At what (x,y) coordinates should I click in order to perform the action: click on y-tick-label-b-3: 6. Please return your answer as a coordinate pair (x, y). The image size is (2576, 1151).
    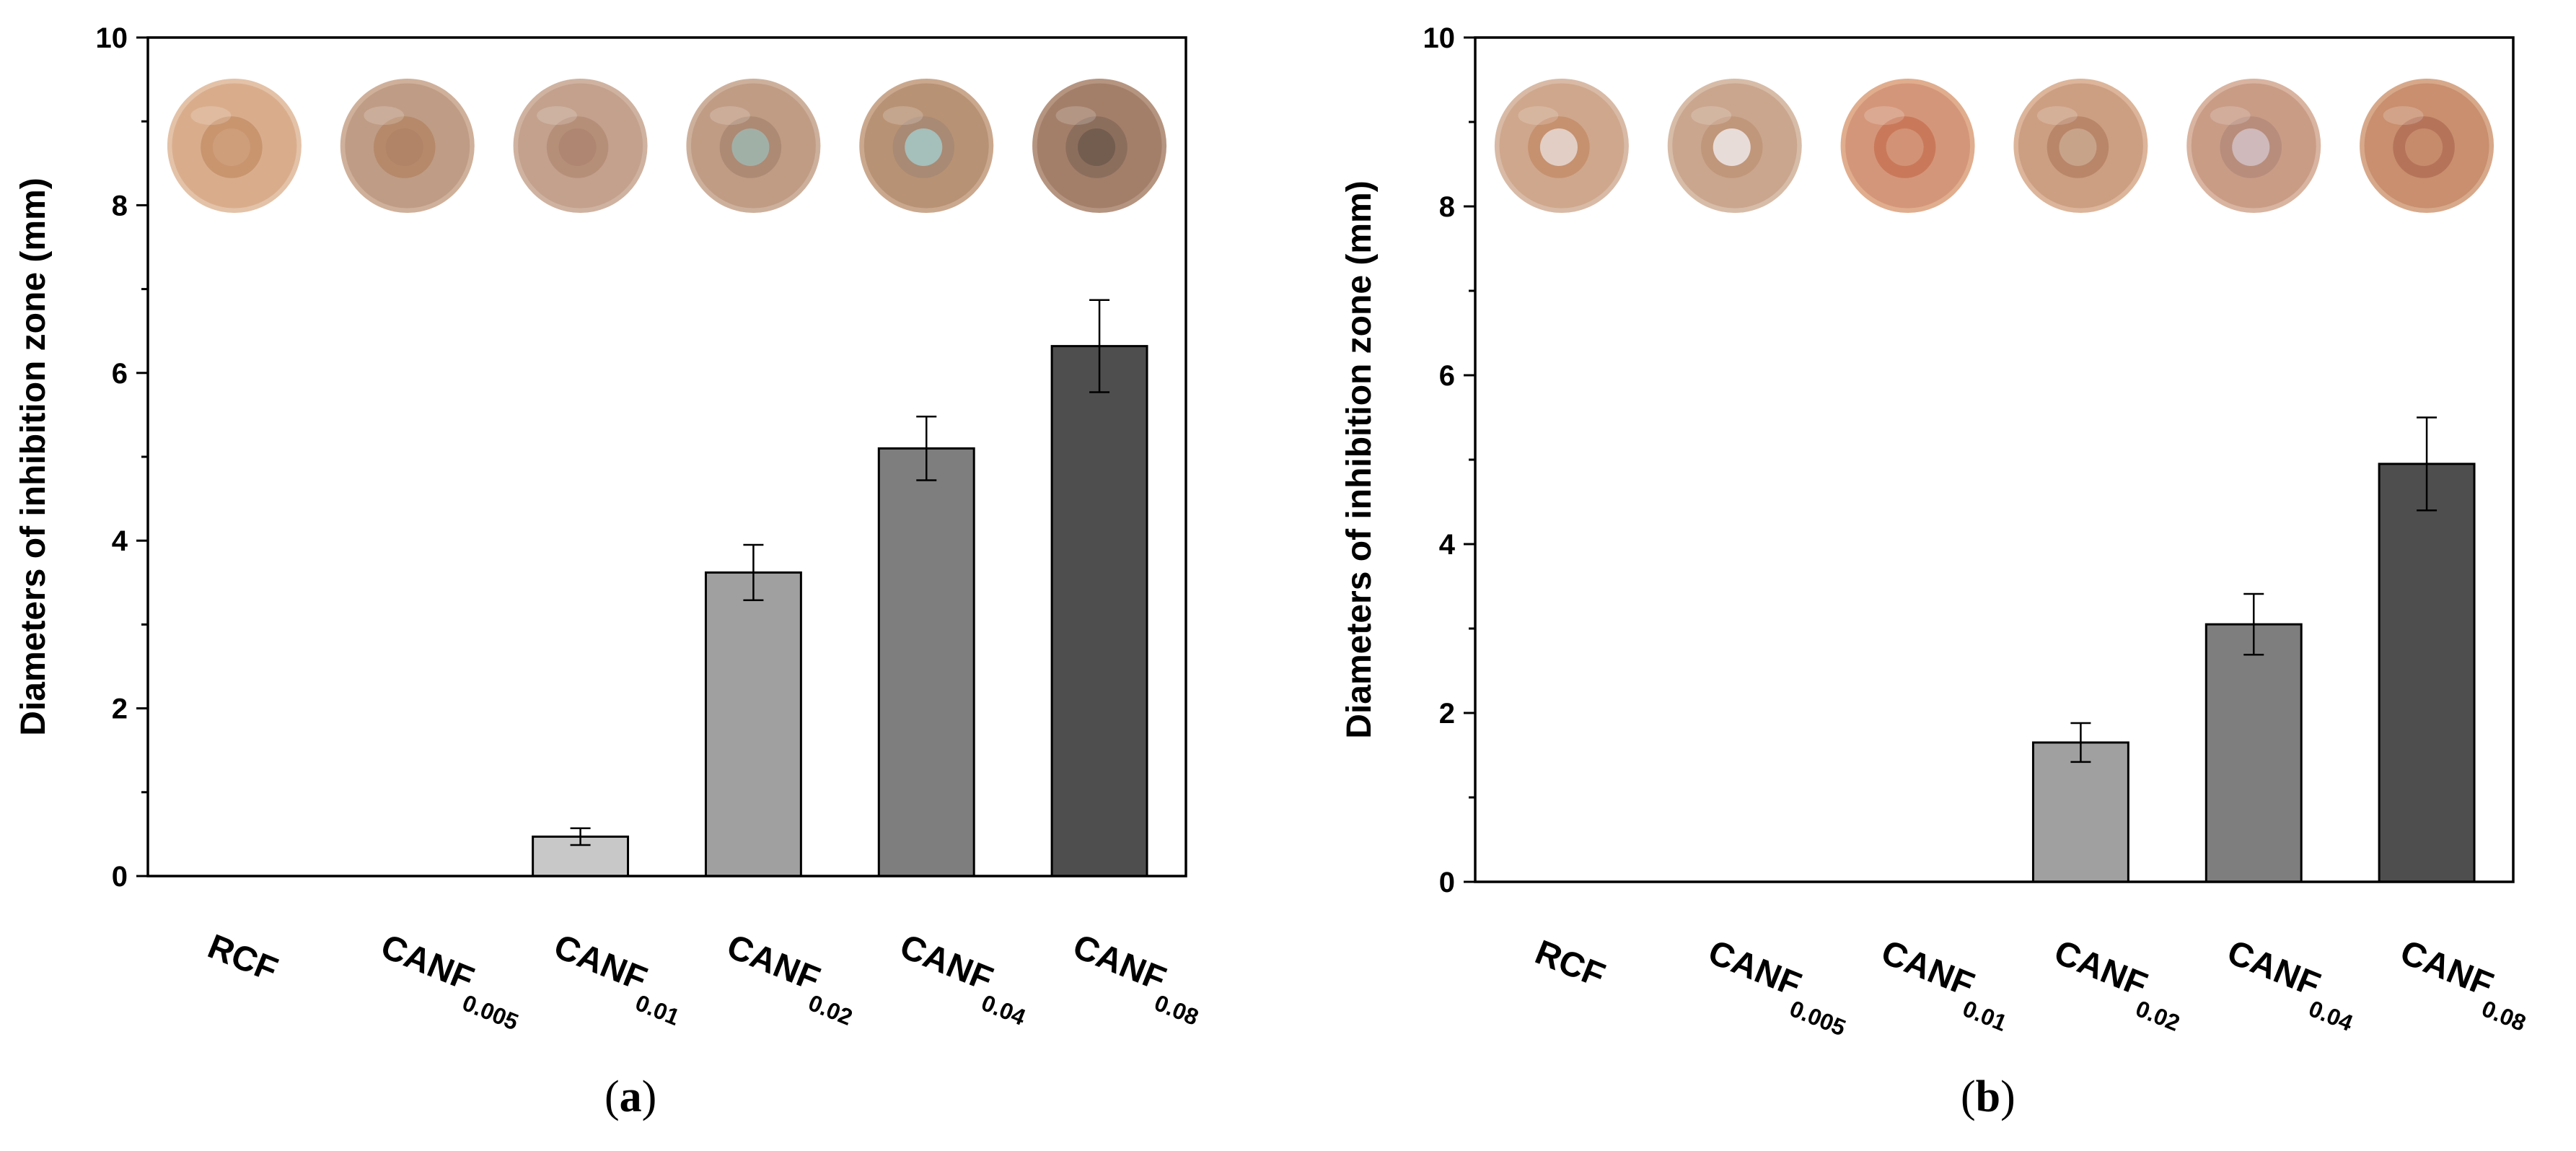
    Looking at the image, I should click on (1447, 376).